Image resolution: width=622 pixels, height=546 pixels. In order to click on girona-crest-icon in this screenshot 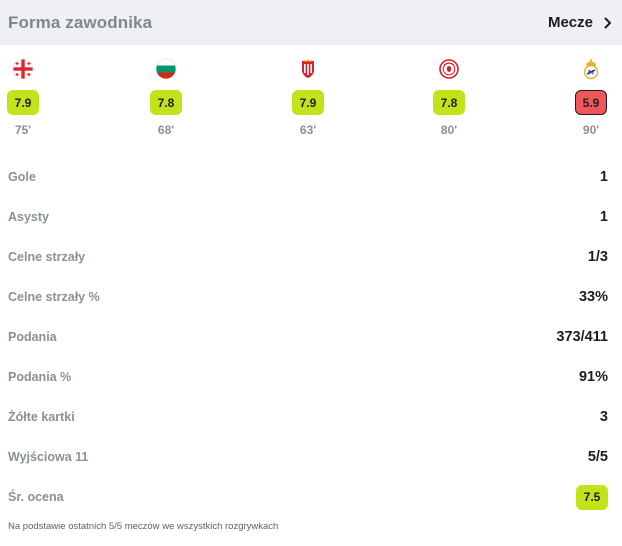, I will do `click(308, 68)`.